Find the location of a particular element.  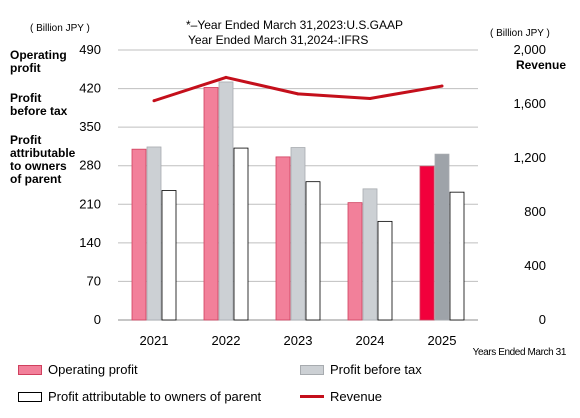

legend-revenue: Revenue is located at coordinates (341, 396).